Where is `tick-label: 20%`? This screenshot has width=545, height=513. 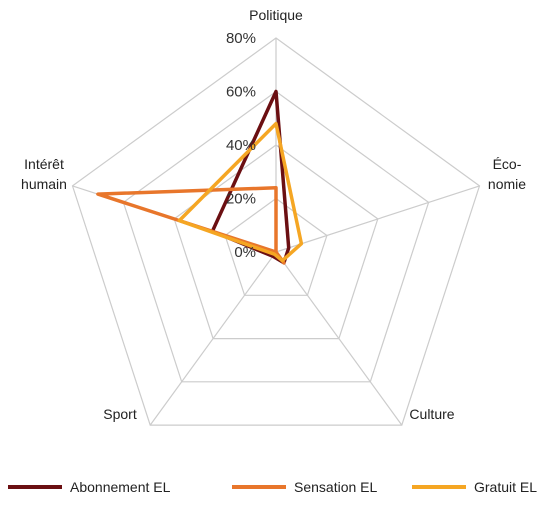
tick-label: 20% is located at coordinates (241, 199).